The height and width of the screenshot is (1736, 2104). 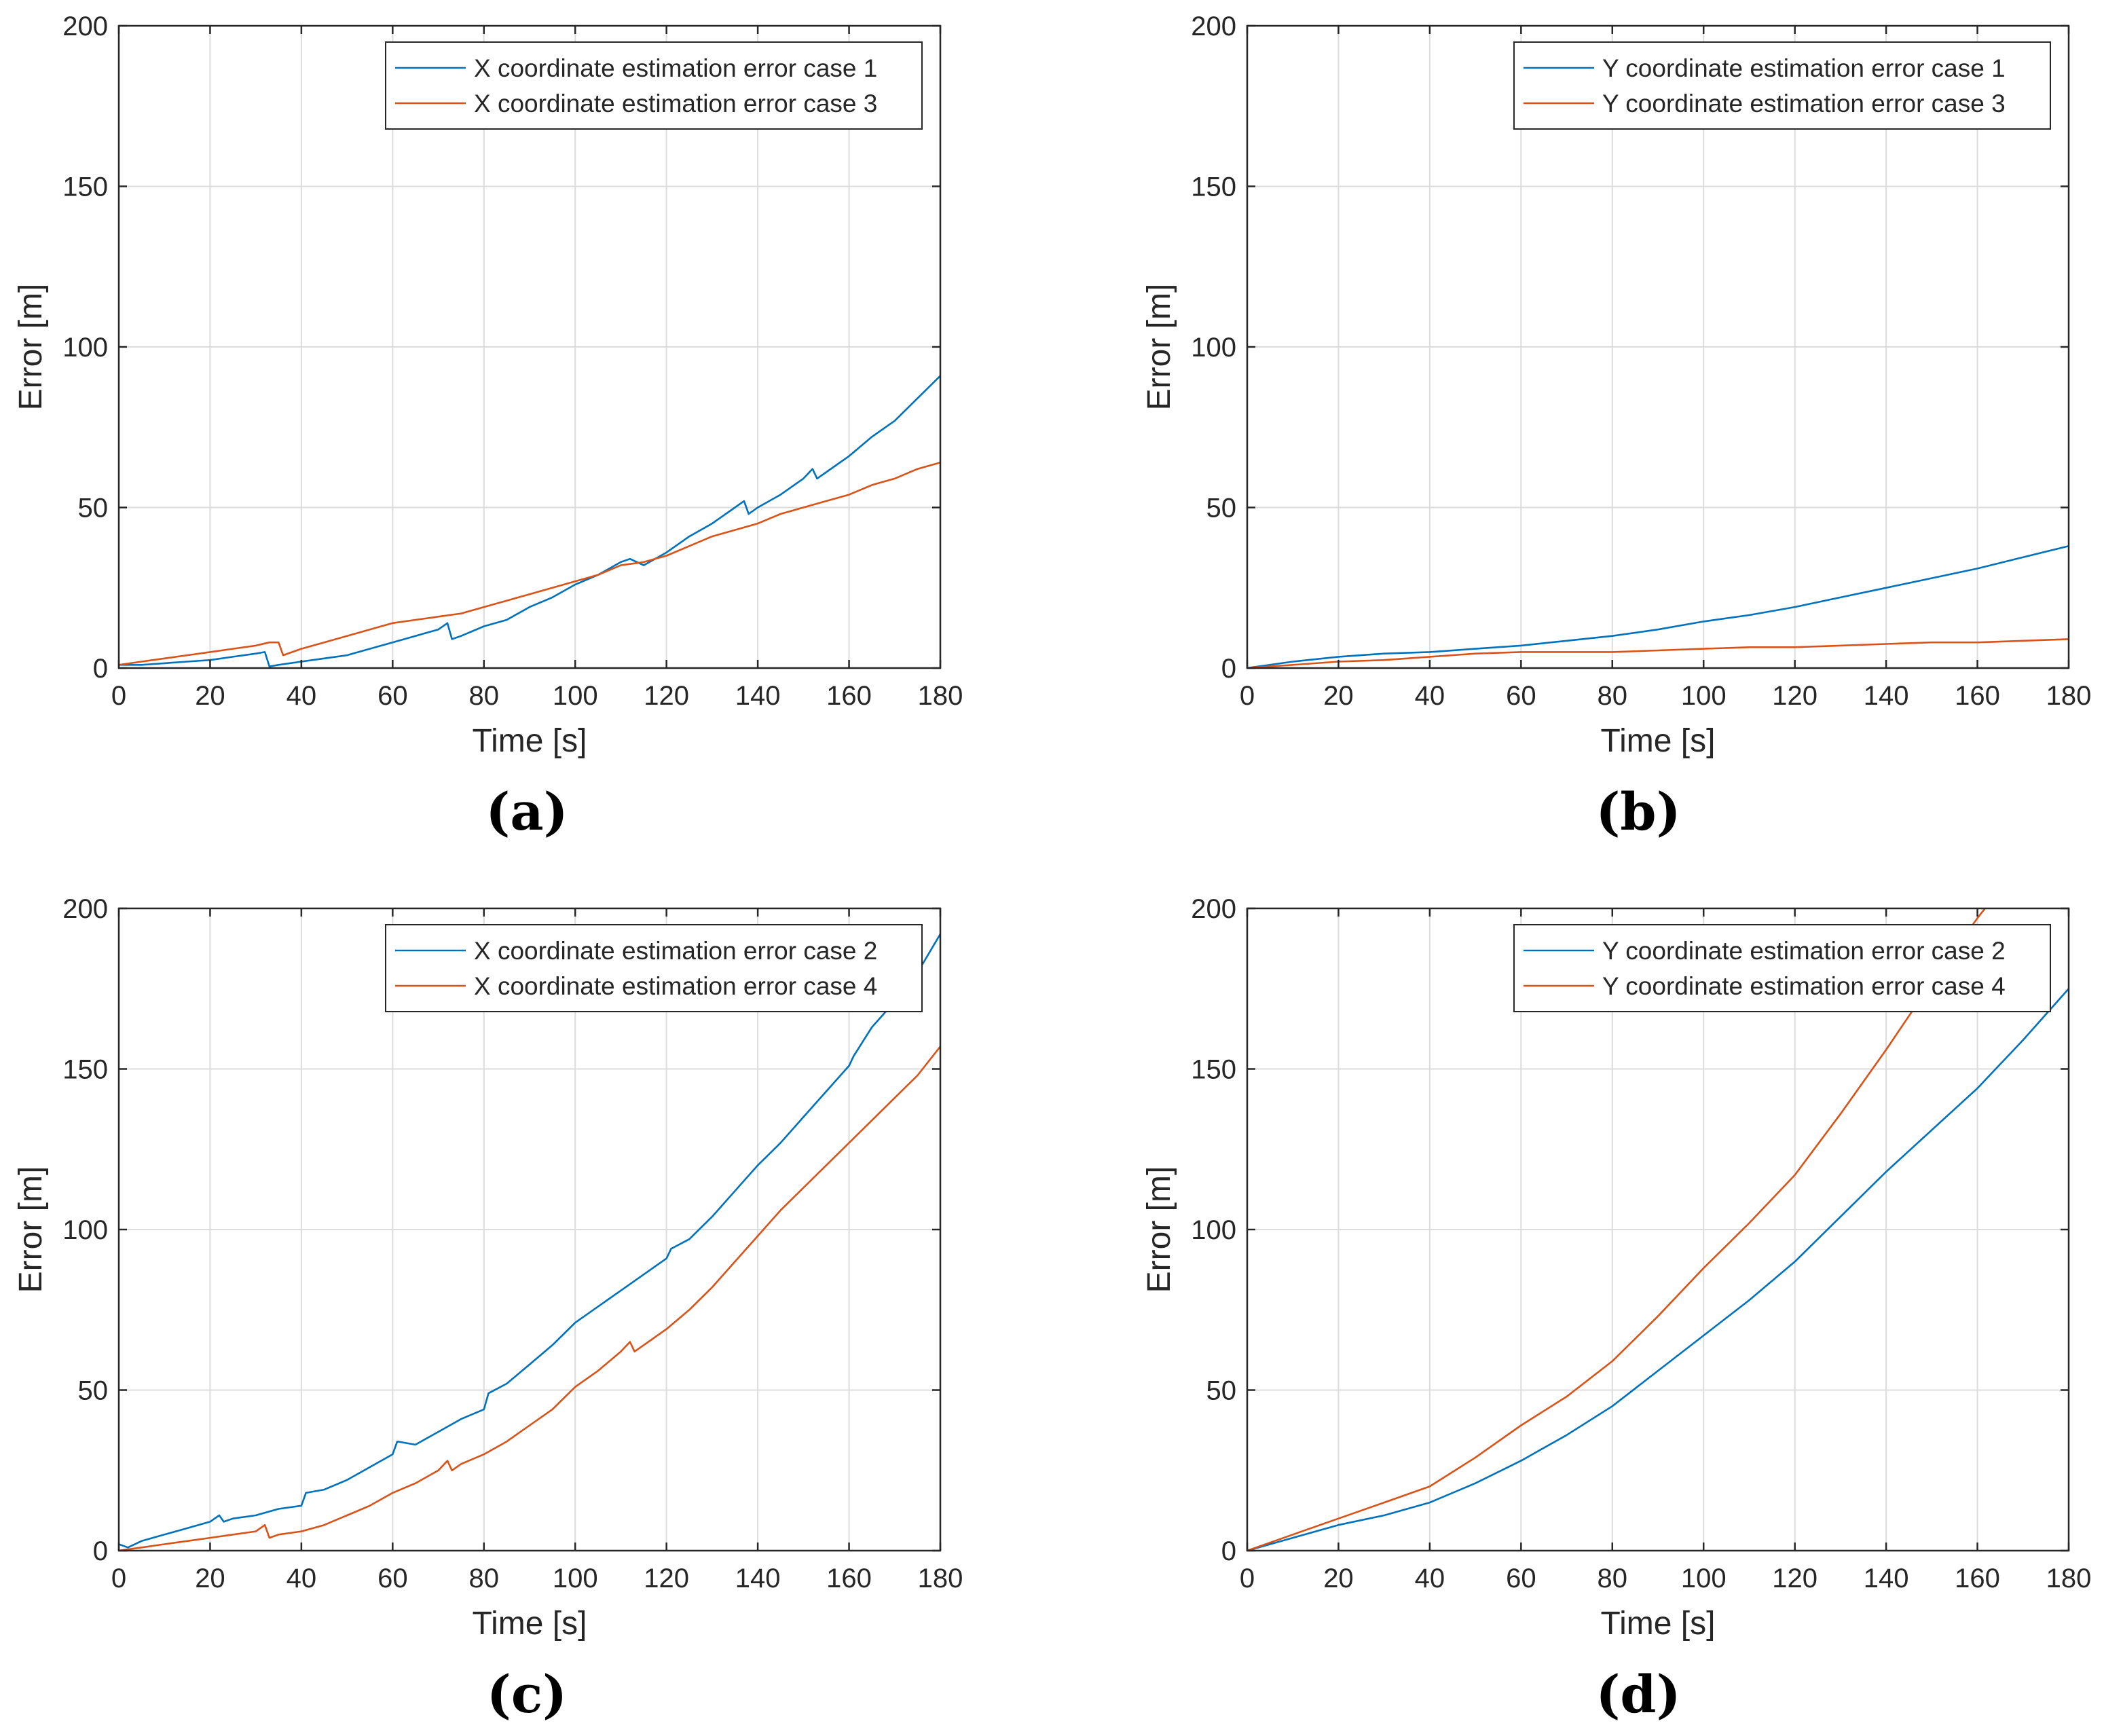 What do you see at coordinates (675, 68) in the screenshot?
I see `legend-entry: X coordinate estimation error case 1` at bounding box center [675, 68].